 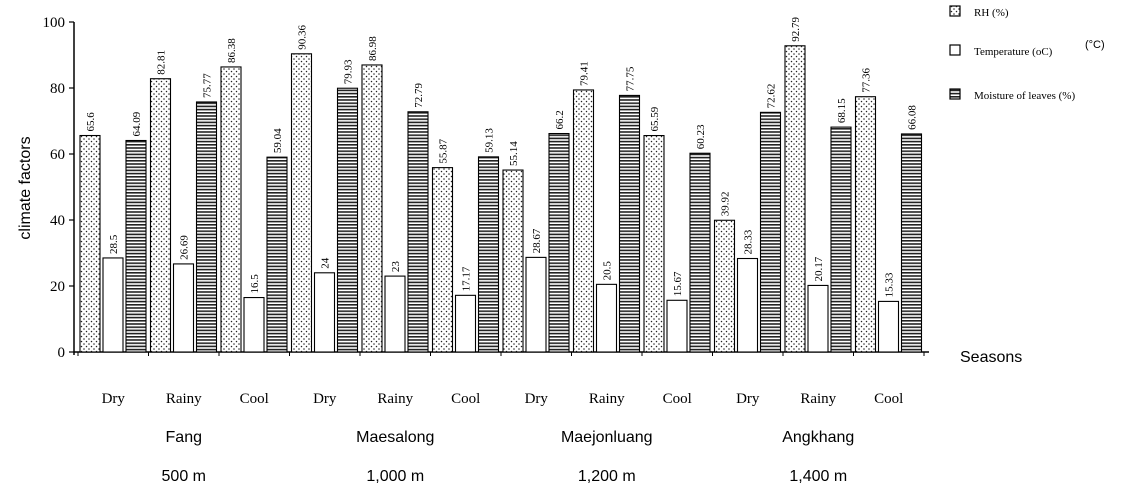 What do you see at coordinates (585, 73) in the screenshot?
I see `data-label: 79.41` at bounding box center [585, 73].